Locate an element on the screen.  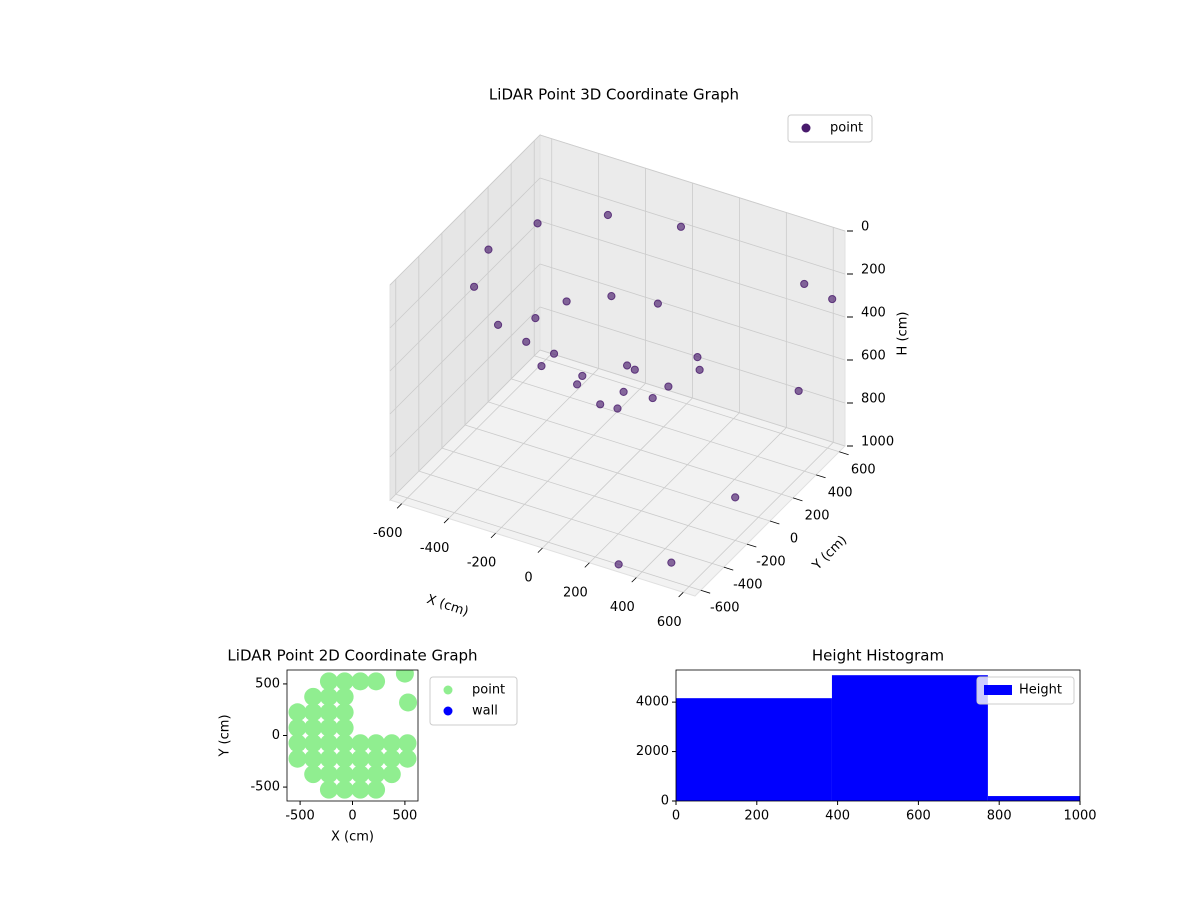
y-tick-label: 2000 is located at coordinates (652, 751).